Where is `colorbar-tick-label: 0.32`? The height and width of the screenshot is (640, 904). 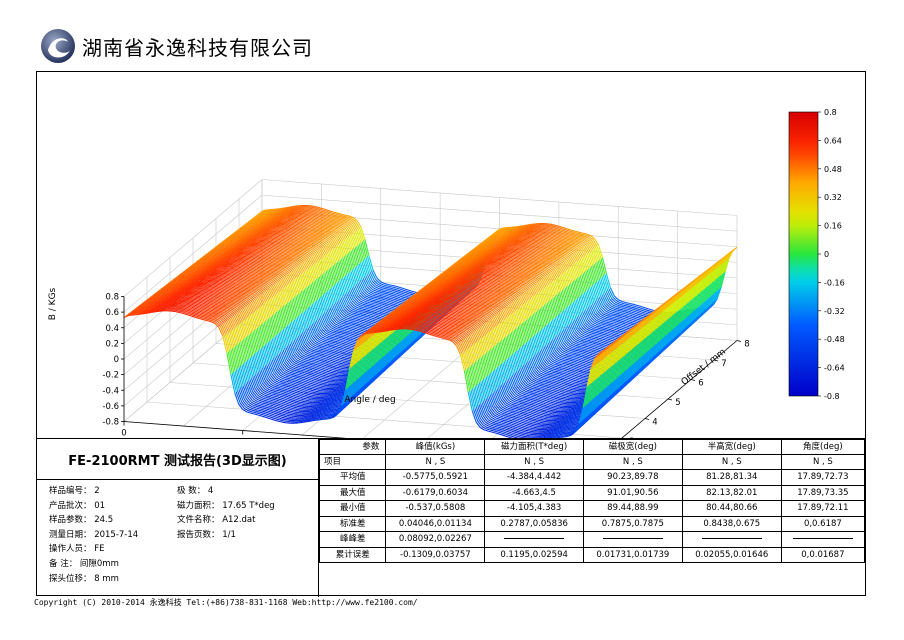
colorbar-tick-label: 0.32 is located at coordinates (833, 197).